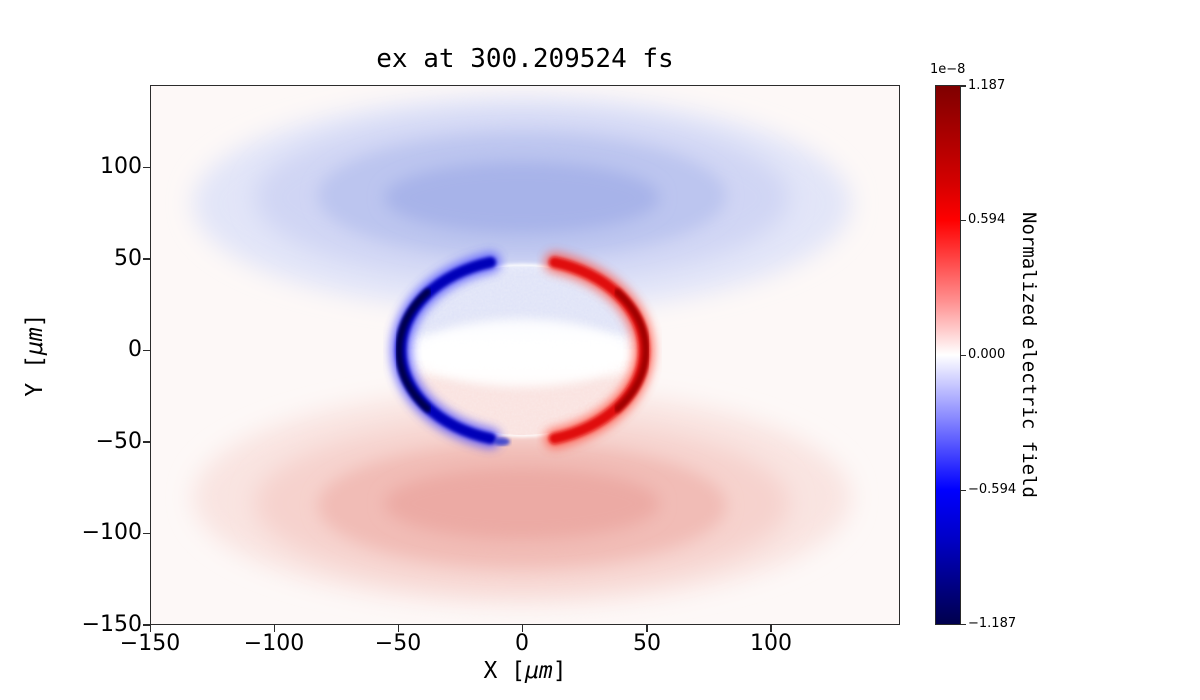 Image resolution: width=1200 pixels, height=700 pixels. Describe the element at coordinates (948, 69) in the screenshot. I see `colorbar-offset-text: 1e−8` at that location.